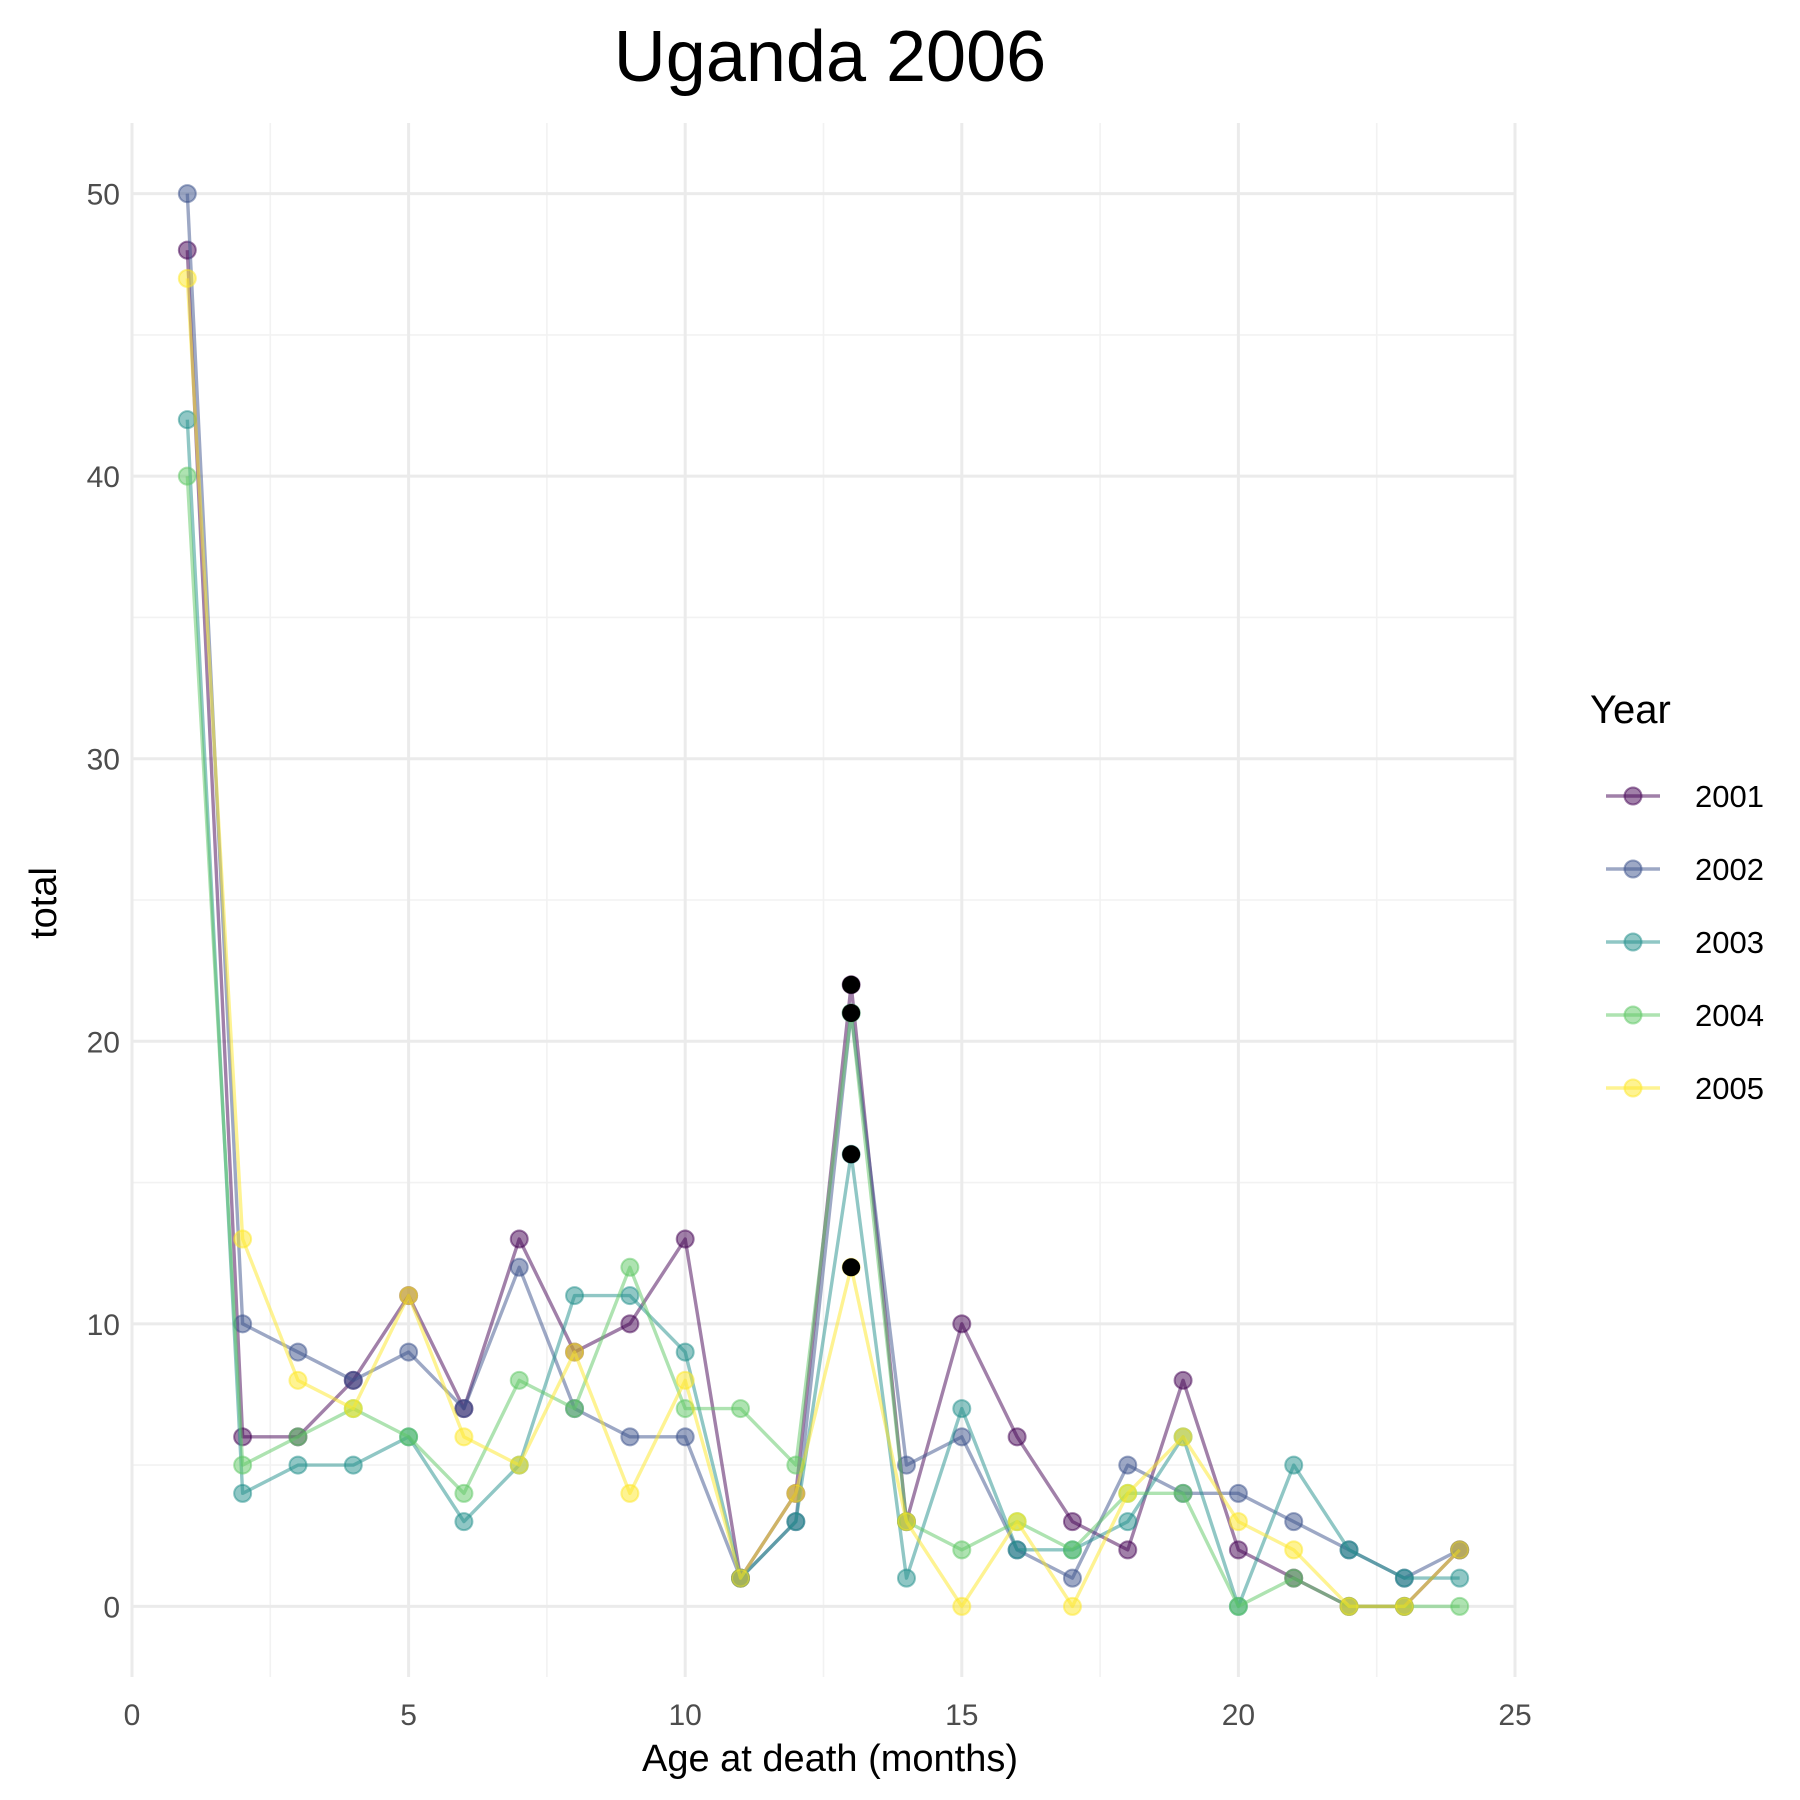  What do you see at coordinates (830, 1759) in the screenshot?
I see `x-axis-title: Age at death (months)` at bounding box center [830, 1759].